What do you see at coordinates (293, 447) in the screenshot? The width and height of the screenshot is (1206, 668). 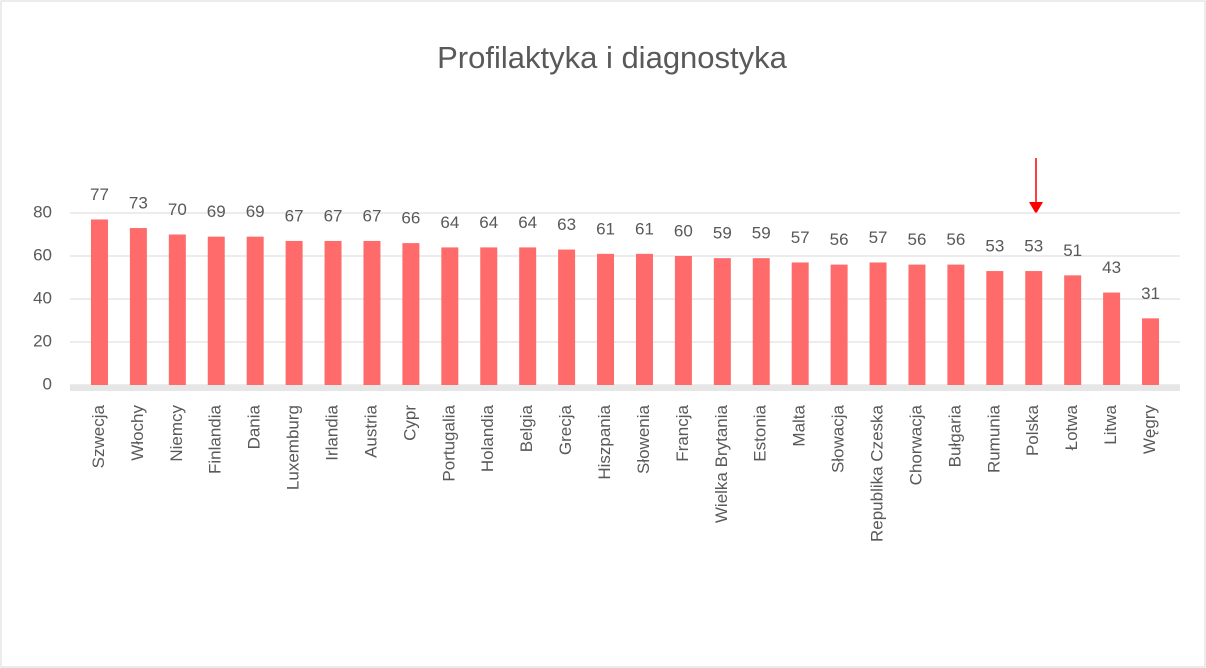 I see `x-tick-label: Luxemburg` at bounding box center [293, 447].